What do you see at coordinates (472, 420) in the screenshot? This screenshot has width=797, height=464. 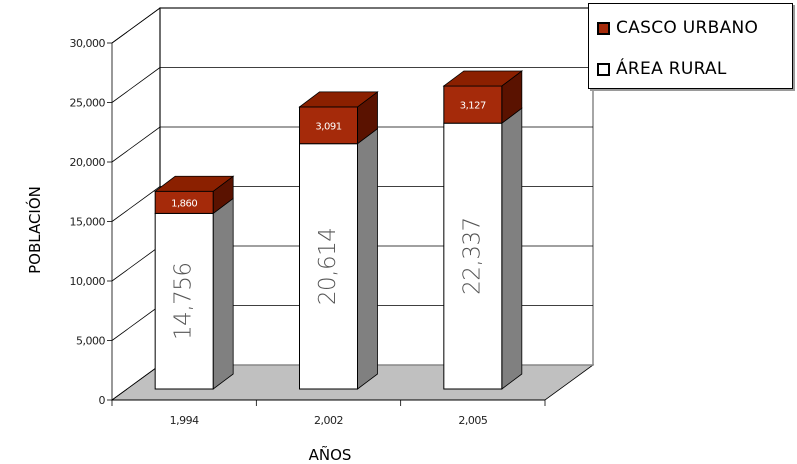 I see `x-tick-label: 2,005` at bounding box center [472, 420].